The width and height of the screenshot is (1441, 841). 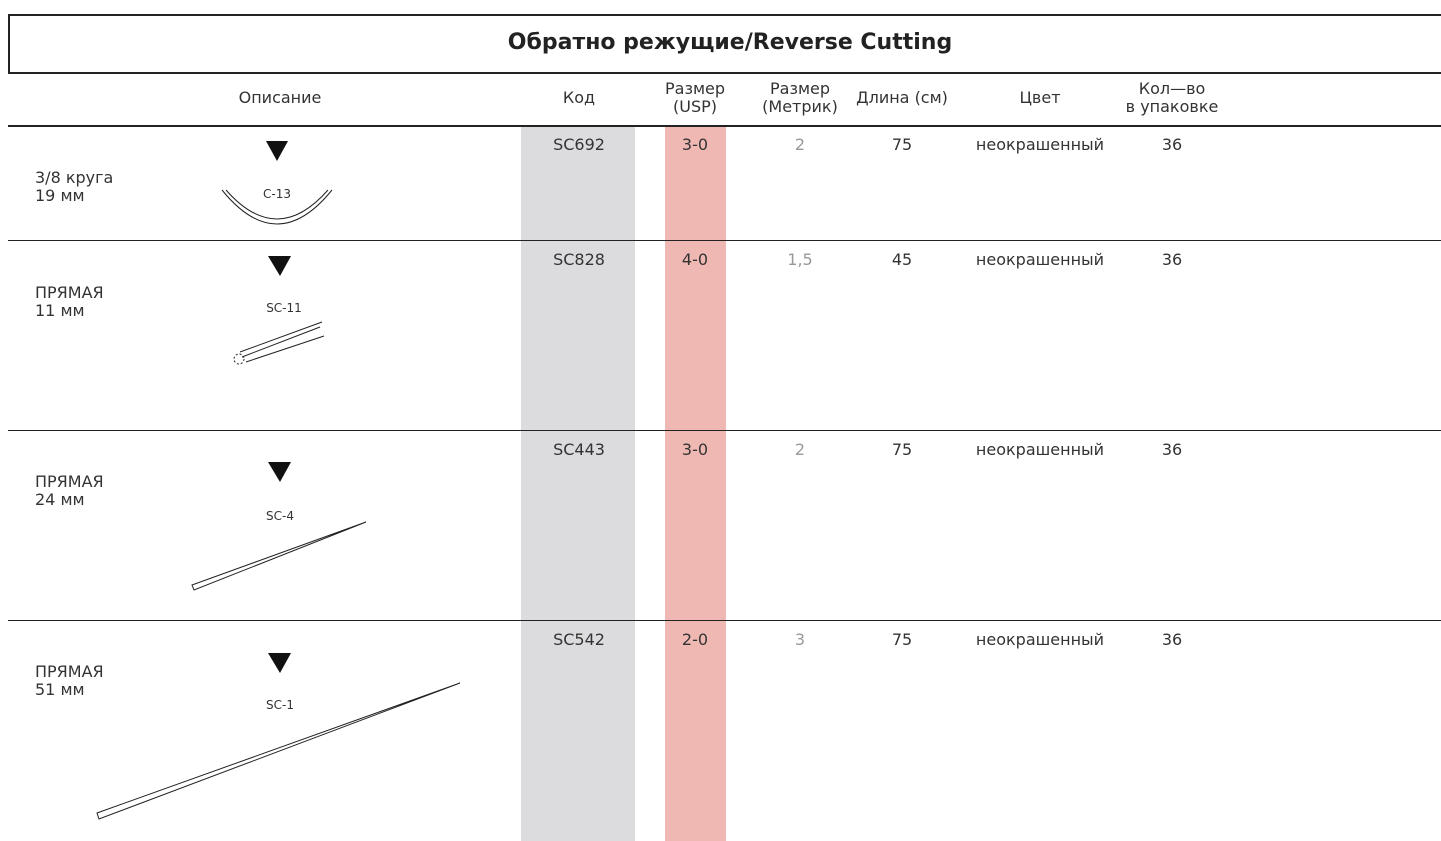 I want to click on column-header: Кол—во, so click(x=1172, y=88).